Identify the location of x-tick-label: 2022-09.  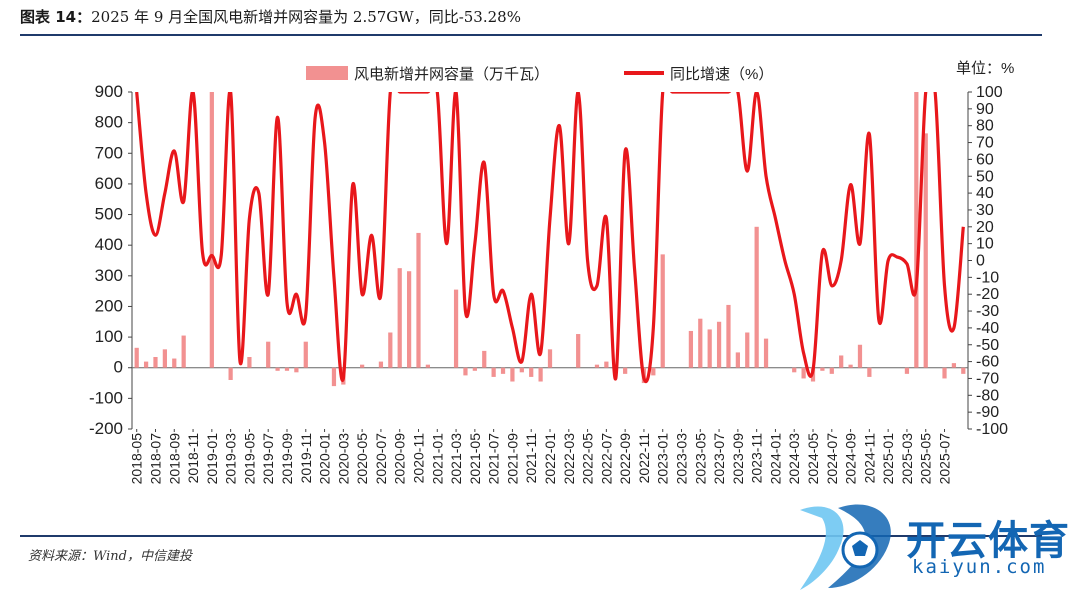
(625, 459).